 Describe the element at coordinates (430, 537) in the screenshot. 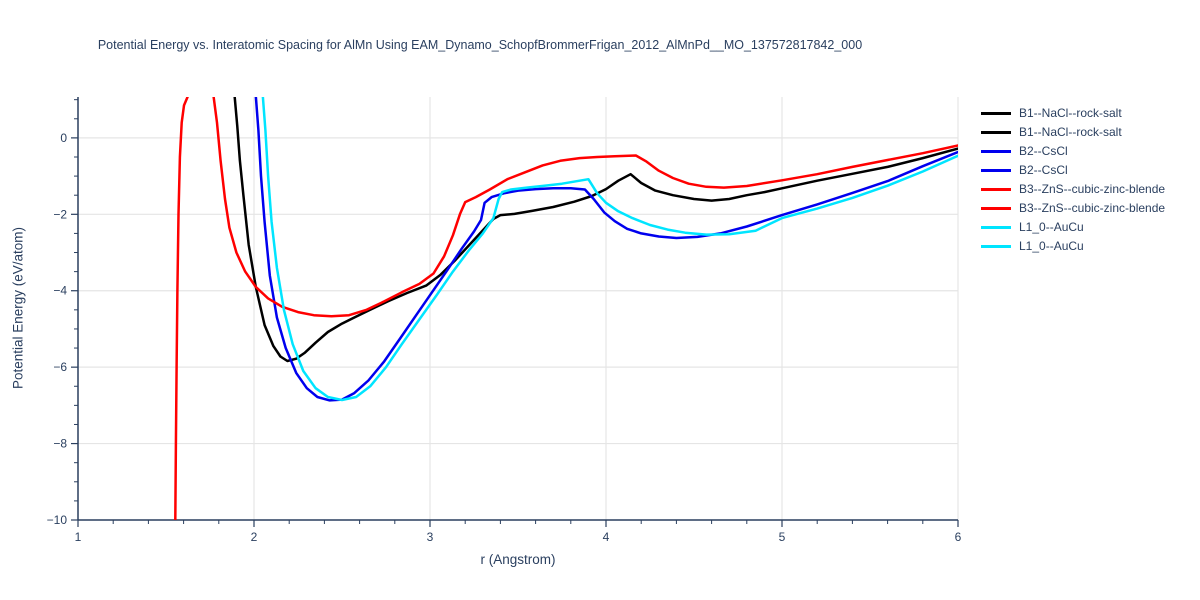

I see `x-tick-label: 3` at that location.